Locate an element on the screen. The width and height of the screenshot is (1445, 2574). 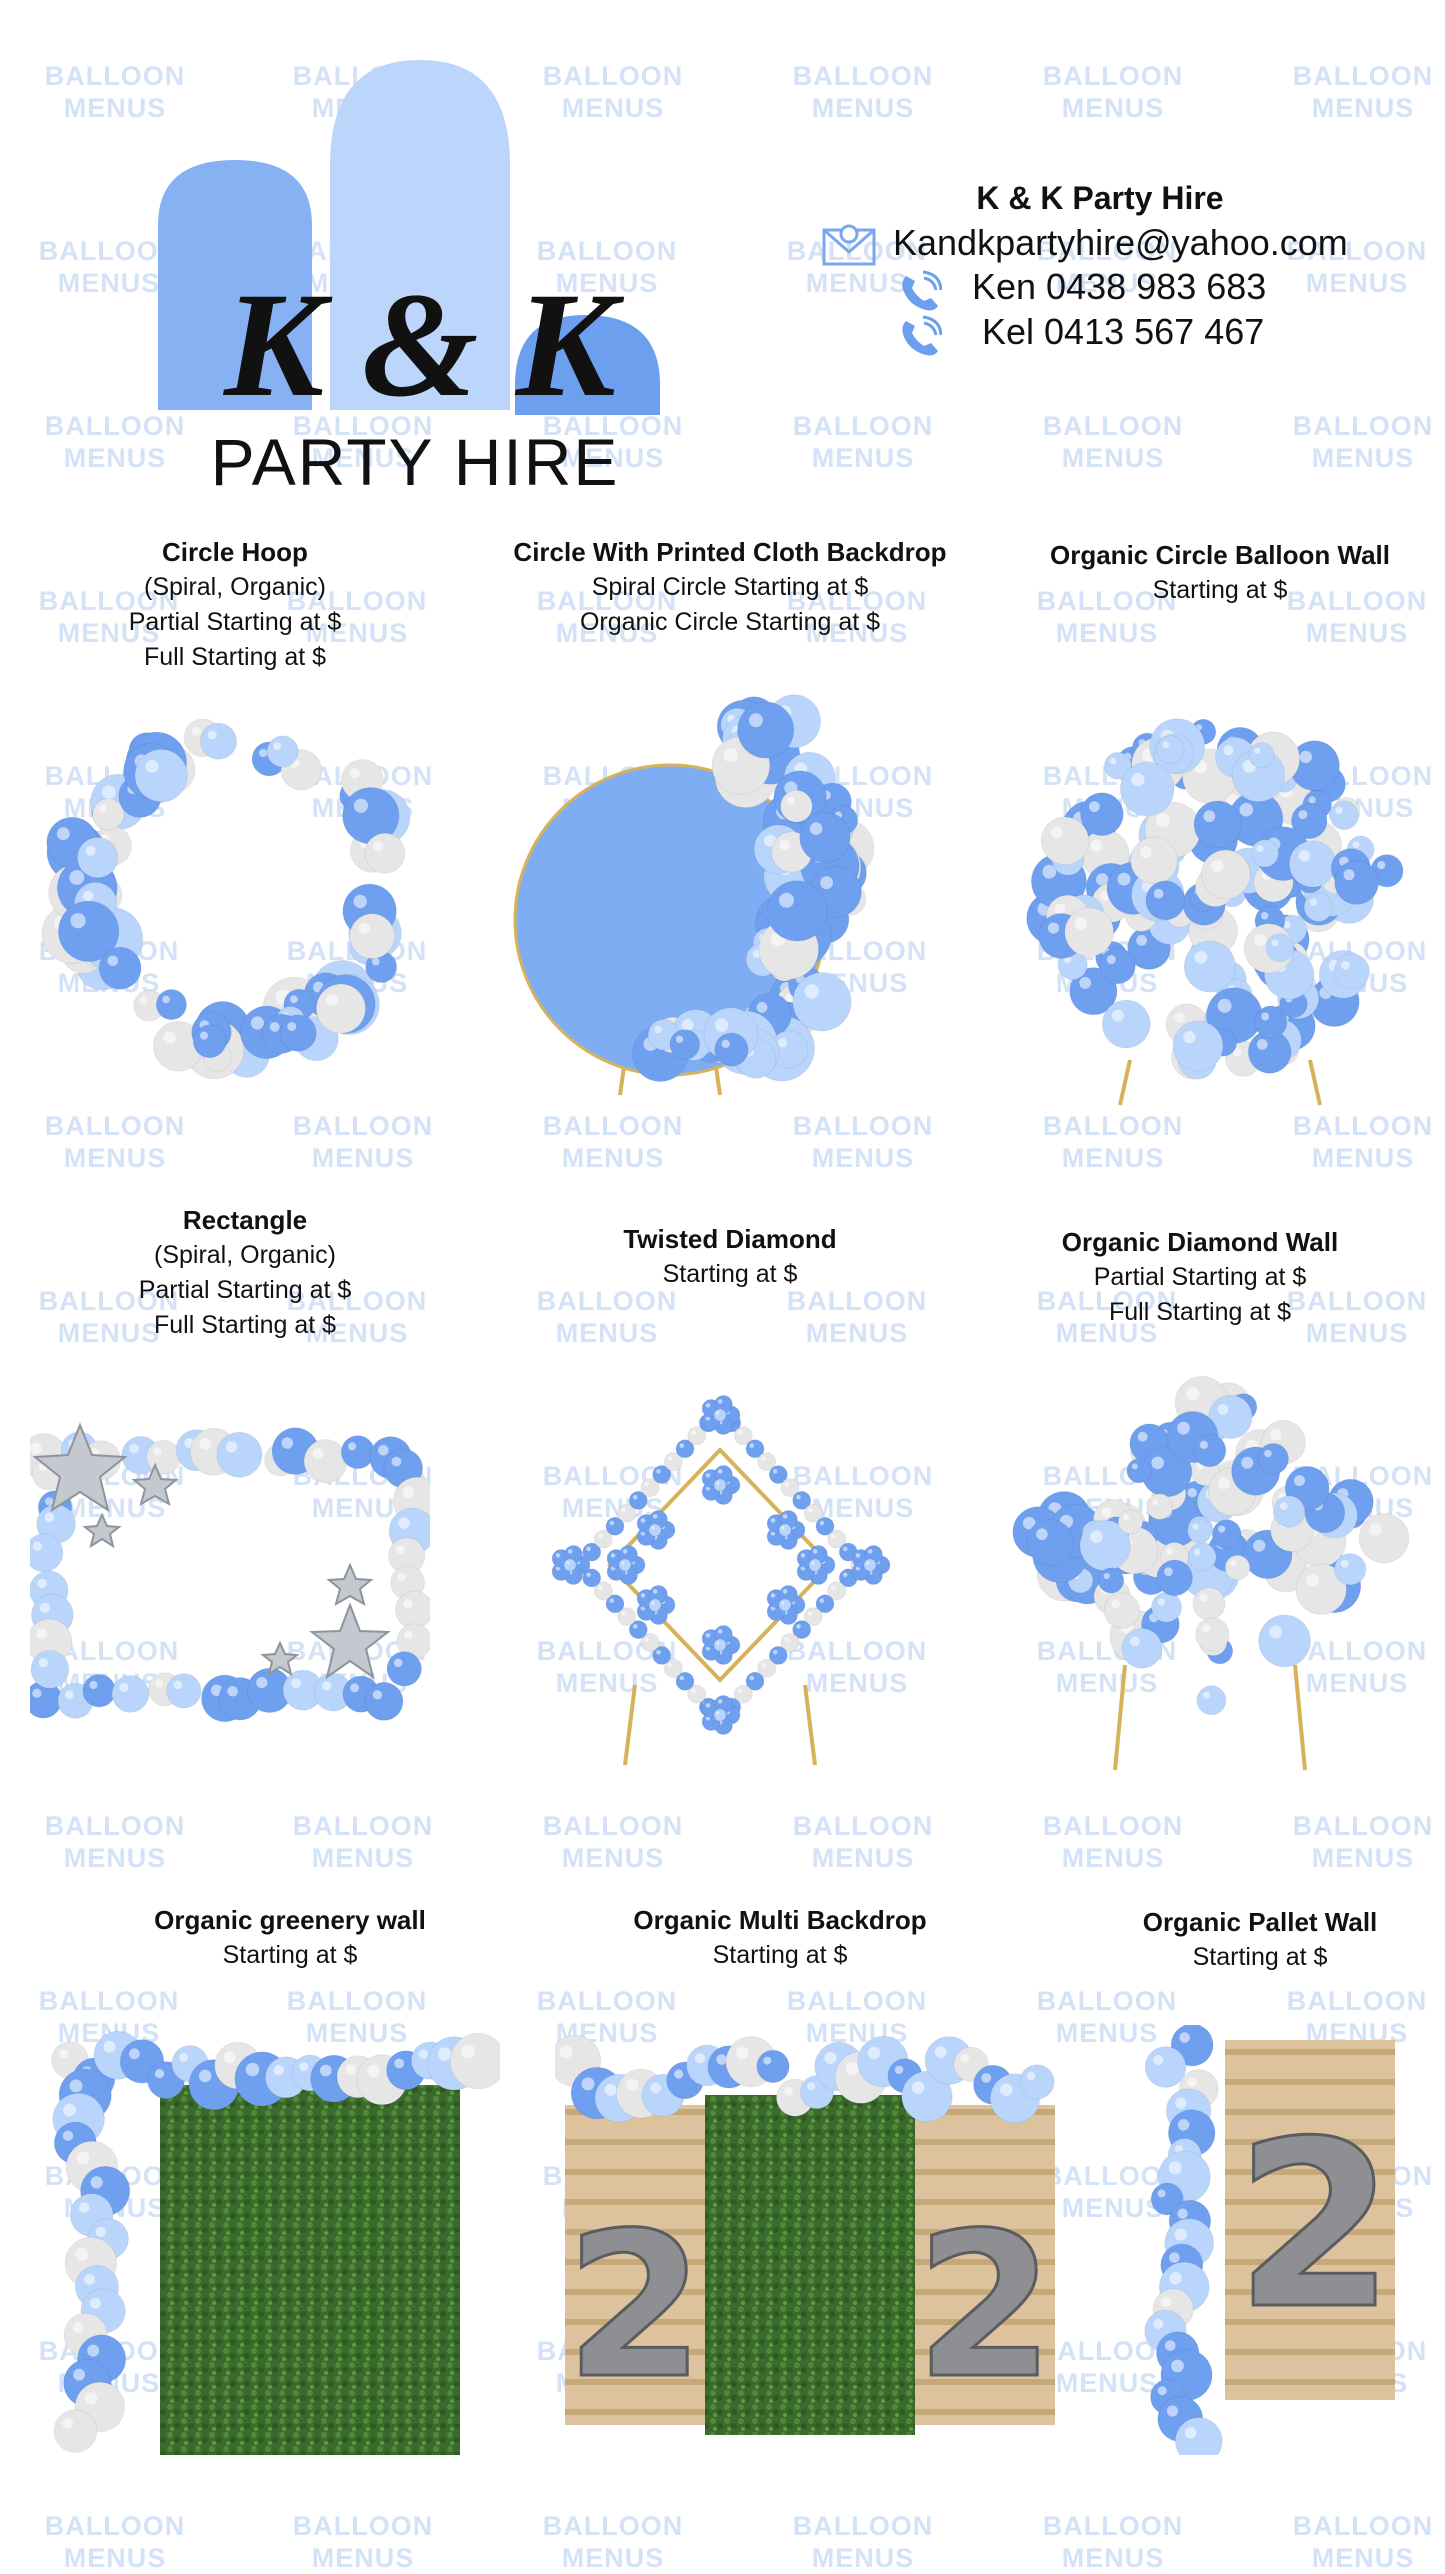
item-title: Organic Multi Backdrop is located at coordinates (780, 1920).